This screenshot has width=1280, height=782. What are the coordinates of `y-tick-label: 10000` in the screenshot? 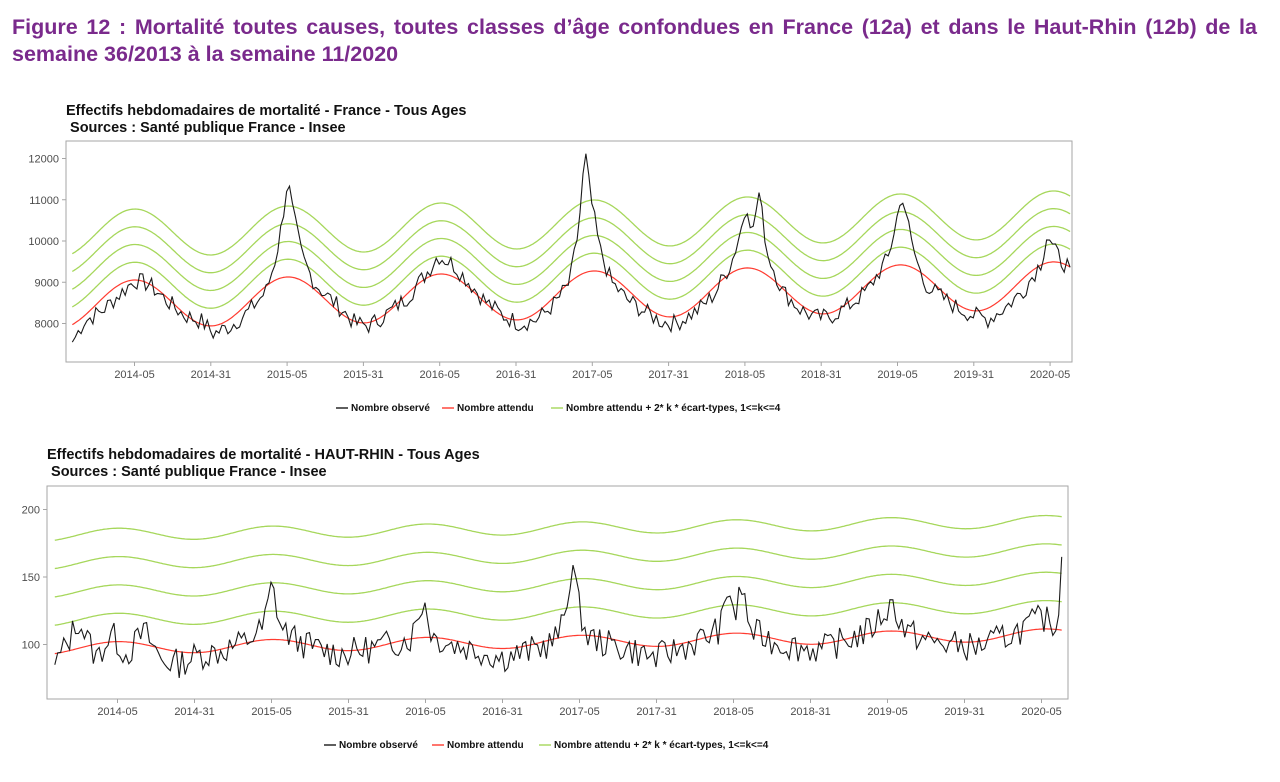 It's located at (43, 242).